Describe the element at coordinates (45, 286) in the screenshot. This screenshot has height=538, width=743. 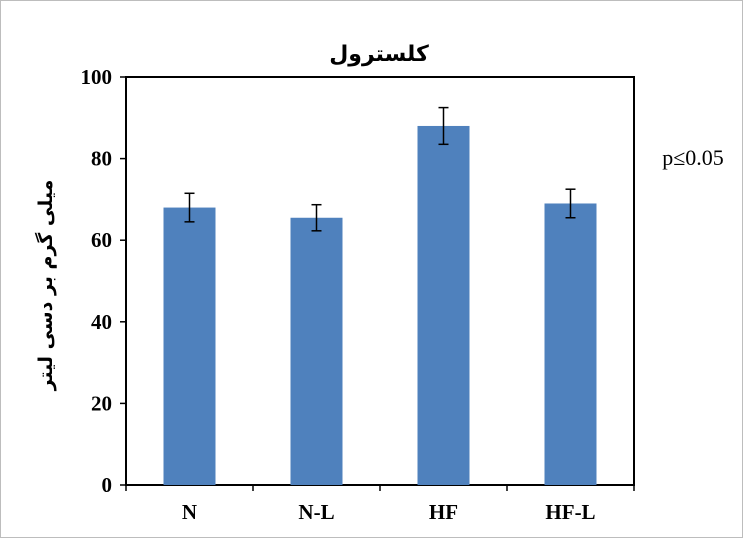
I see `y-axis-label: میلی گرم بر دسی لیتر` at that location.